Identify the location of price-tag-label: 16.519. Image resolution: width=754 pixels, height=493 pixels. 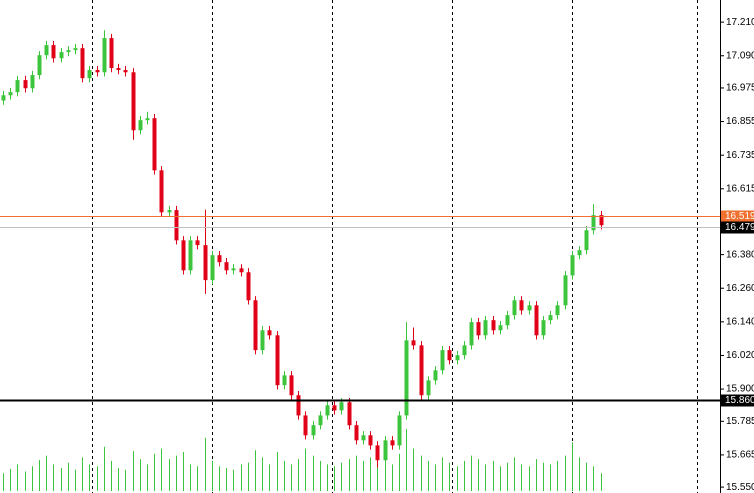
(739, 216).